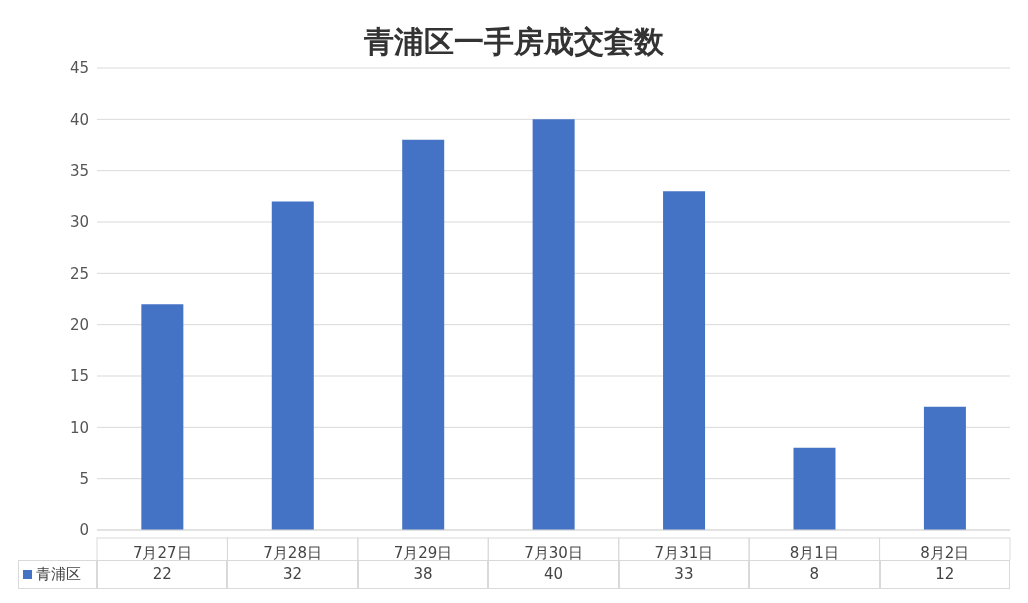 The image size is (1028, 603). What do you see at coordinates (84, 478) in the screenshot?
I see `y-tick-label: 5` at bounding box center [84, 478].